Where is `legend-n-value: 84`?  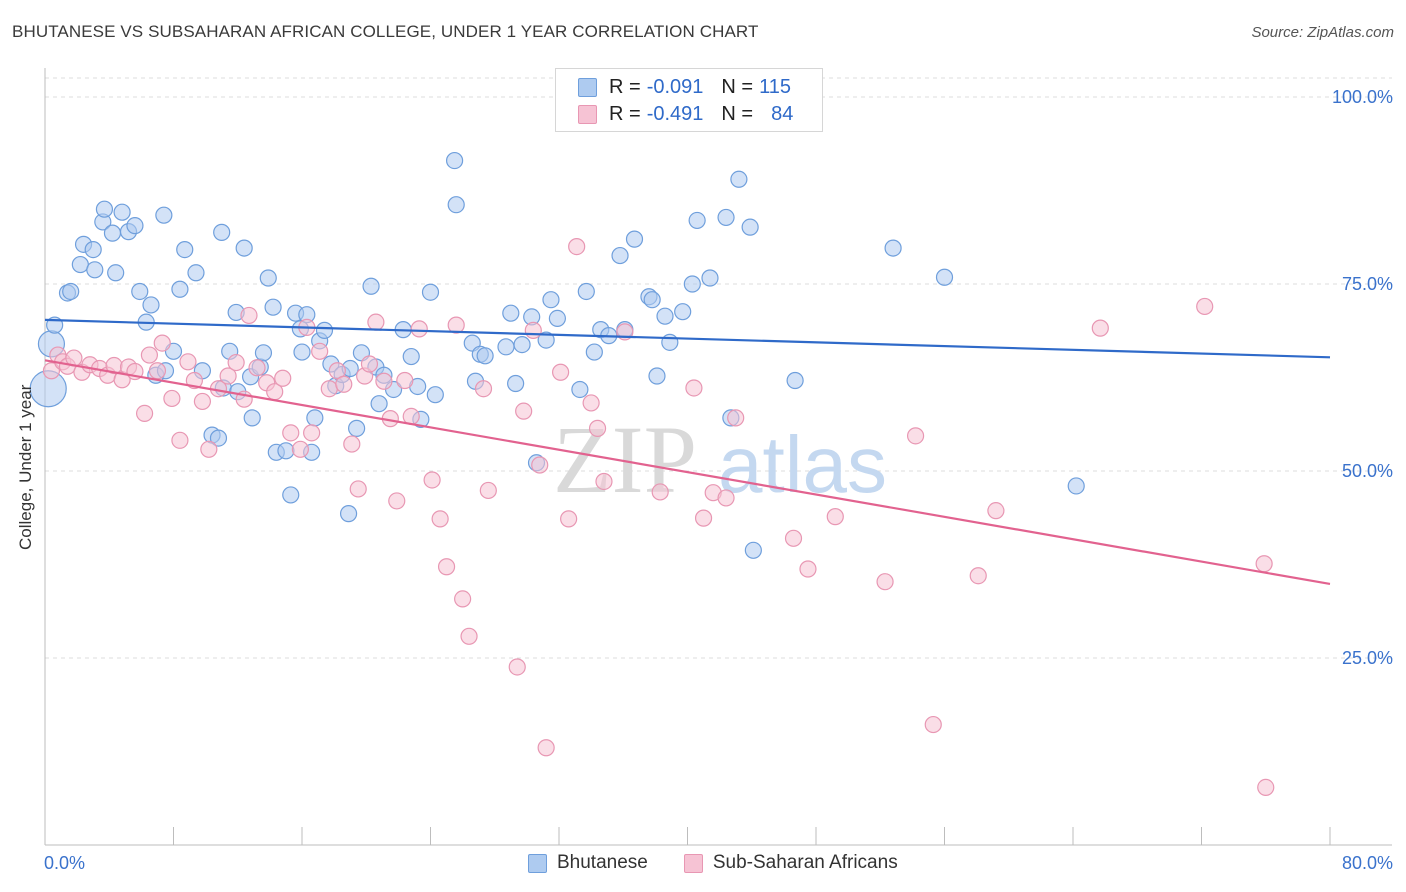
legend-n-value: 84 is located at coordinates (782, 113).